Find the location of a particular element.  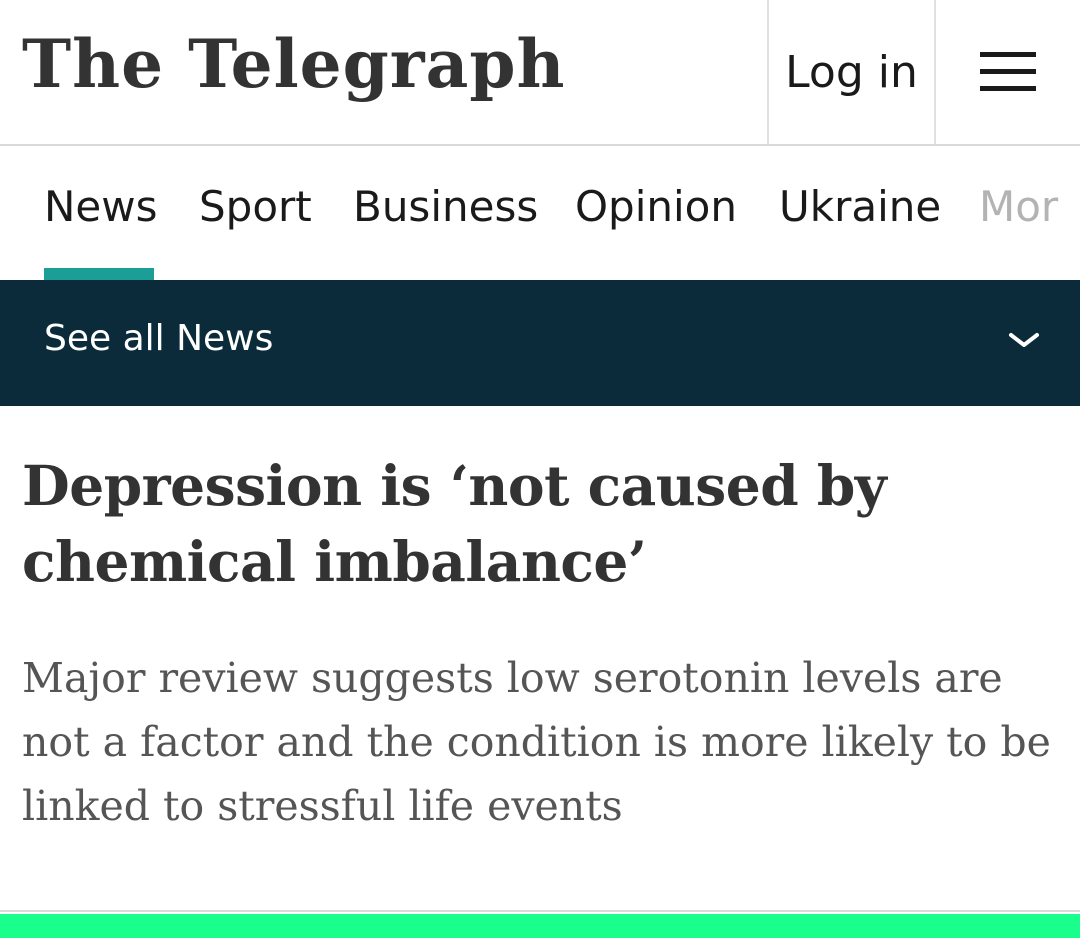

nav-item-more: Mor is located at coordinates (1019, 206).